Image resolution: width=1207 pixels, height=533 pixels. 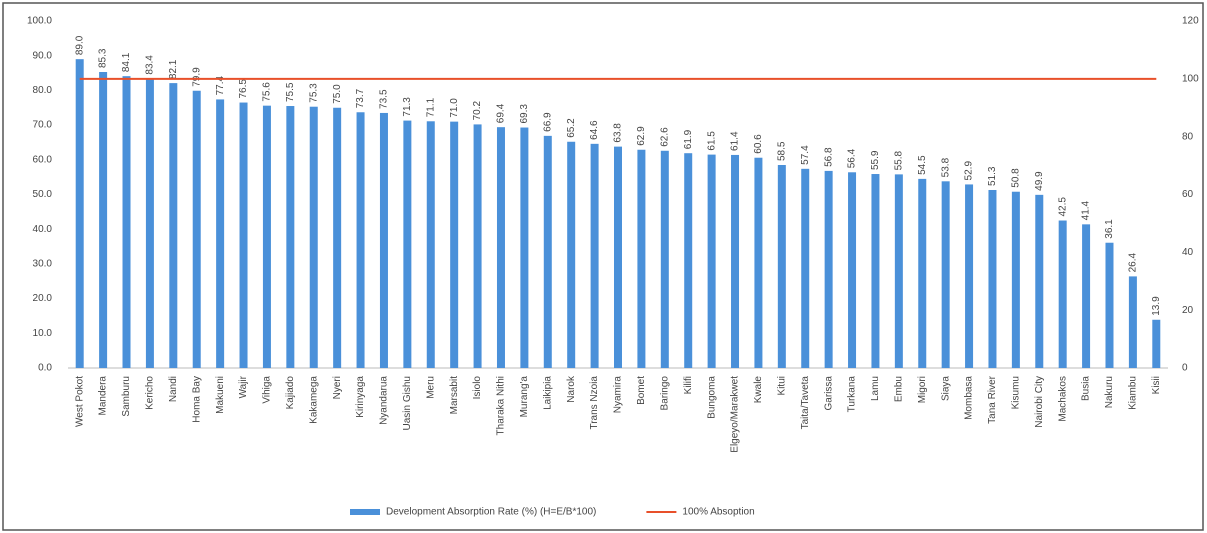 I want to click on x-tick-label: Kitui, so click(x=781, y=385).